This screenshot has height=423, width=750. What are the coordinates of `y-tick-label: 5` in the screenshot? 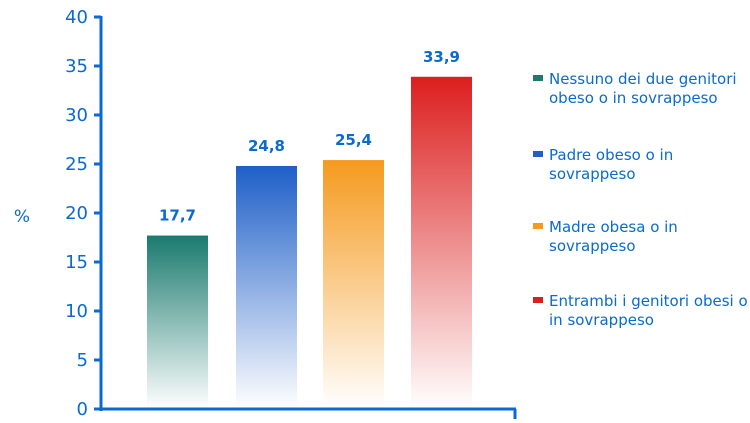 It's located at (82, 360).